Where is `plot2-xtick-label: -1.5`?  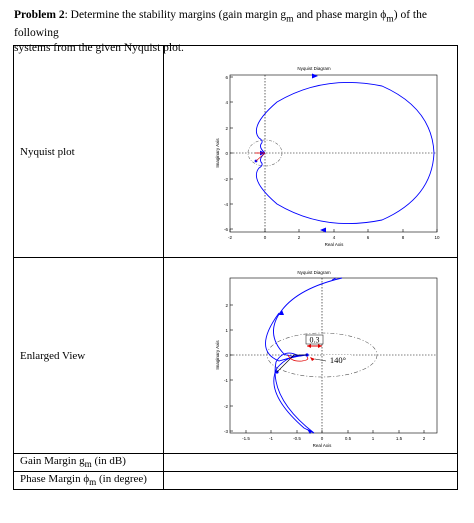 plot2-xtick-label: -1.5 is located at coordinates (246, 438).